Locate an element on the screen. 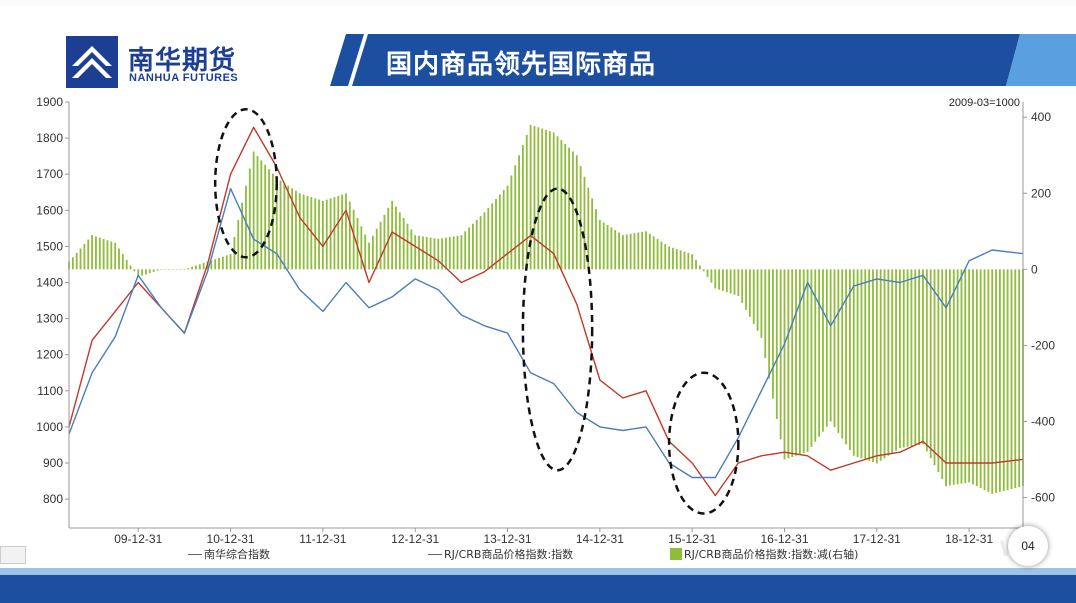  right-tick-label: -600 is located at coordinates (1043, 498).